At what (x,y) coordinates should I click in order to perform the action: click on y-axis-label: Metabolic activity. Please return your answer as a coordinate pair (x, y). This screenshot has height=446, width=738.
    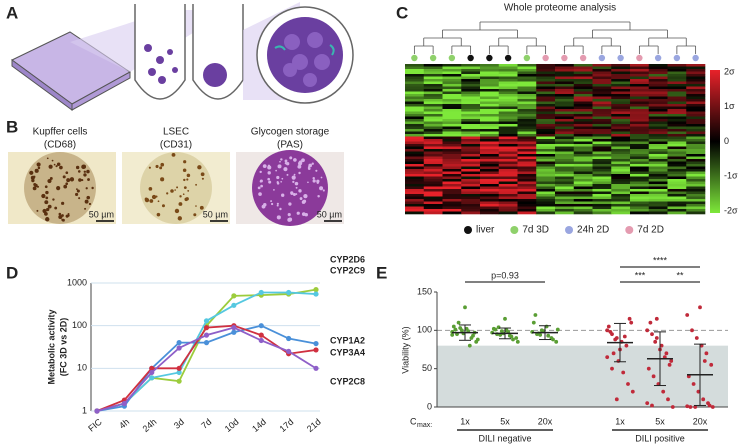
    Looking at the image, I should click on (51, 346).